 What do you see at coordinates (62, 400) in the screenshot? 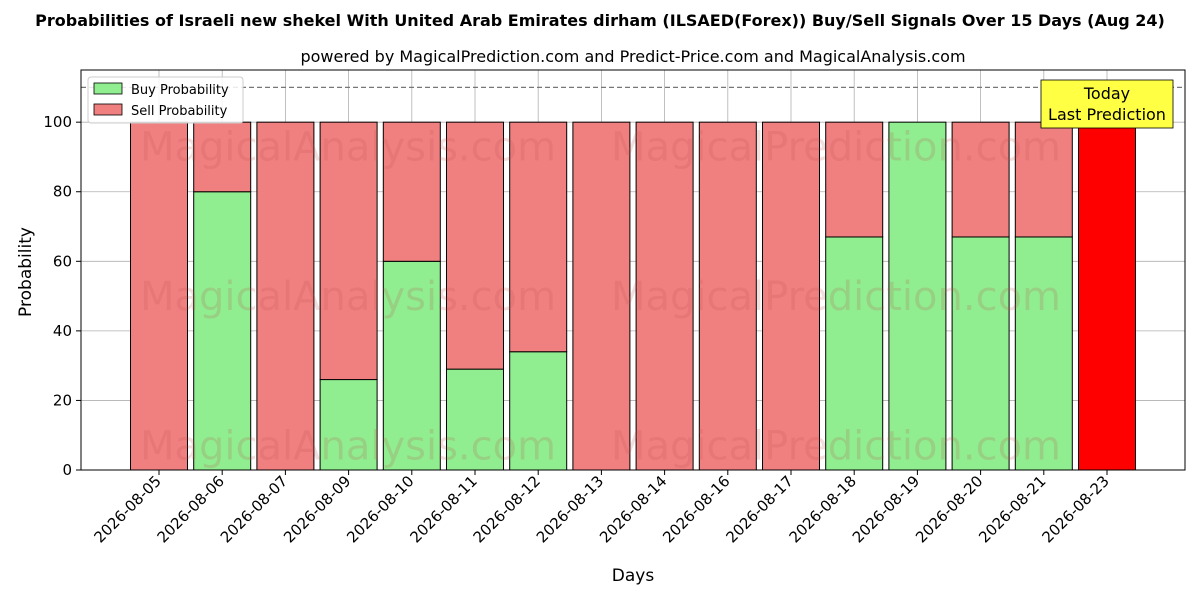
I see `y-tick-label: 20` at bounding box center [62, 400].